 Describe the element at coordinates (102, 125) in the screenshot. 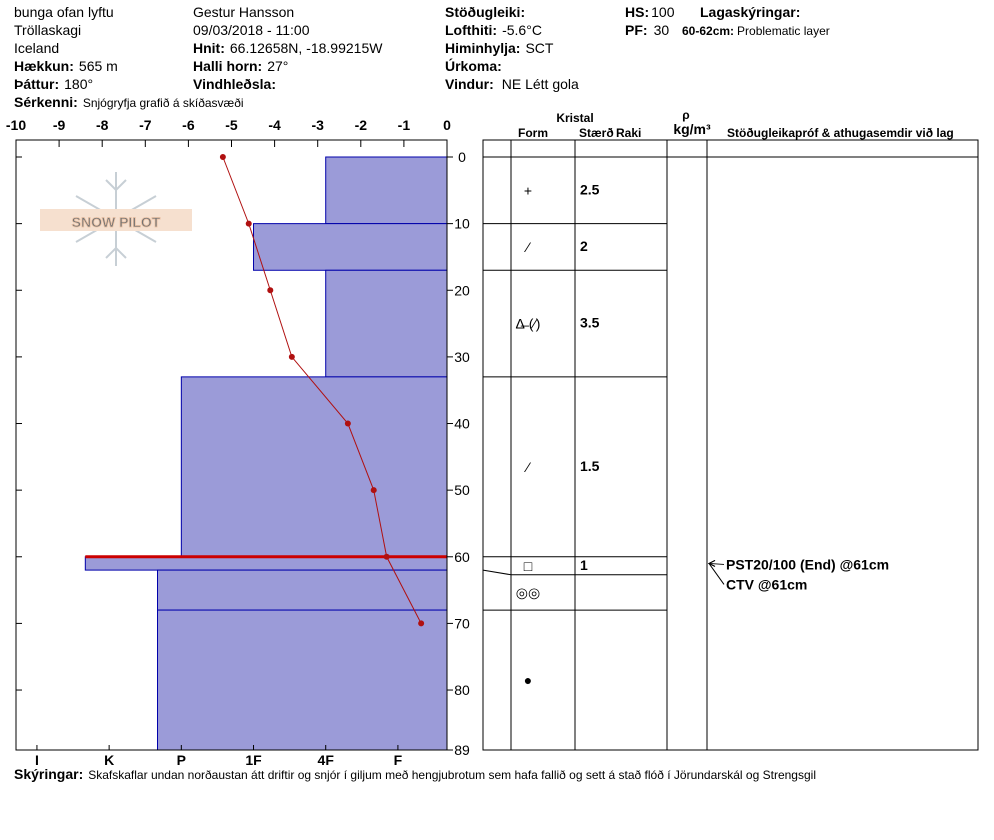

I see `x-tick-label: -8` at that location.